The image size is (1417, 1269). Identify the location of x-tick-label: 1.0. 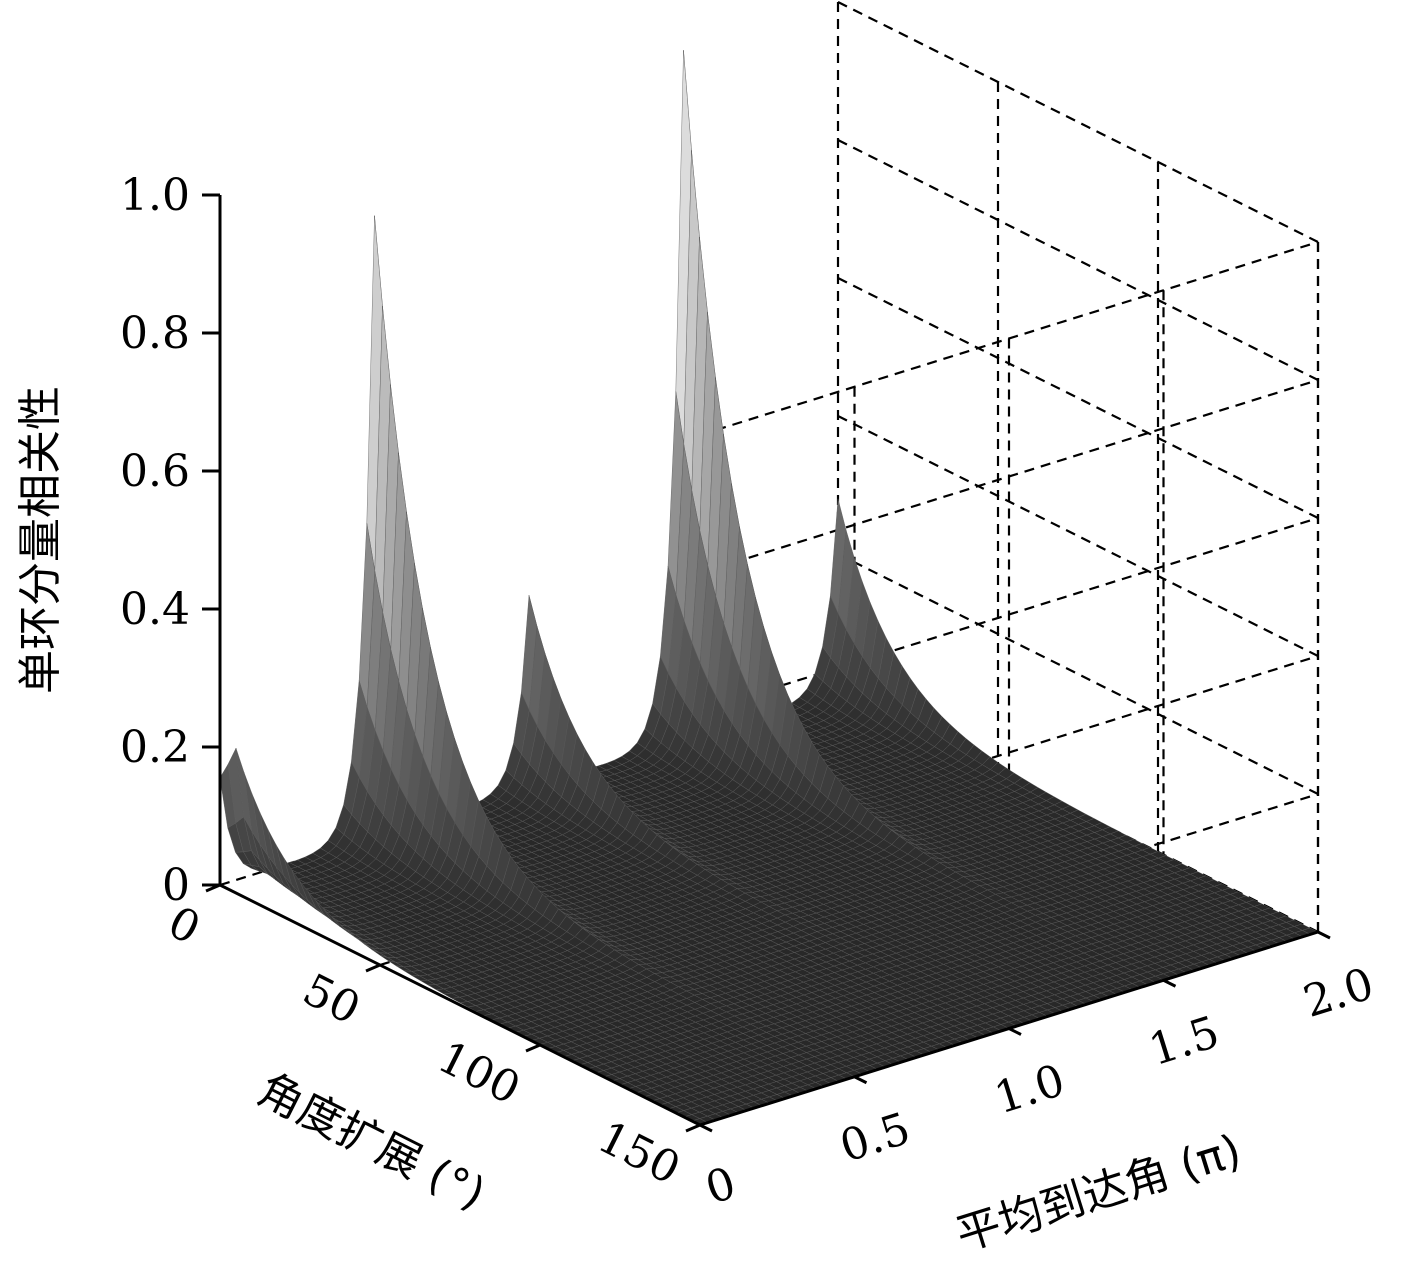
(1030, 1090).